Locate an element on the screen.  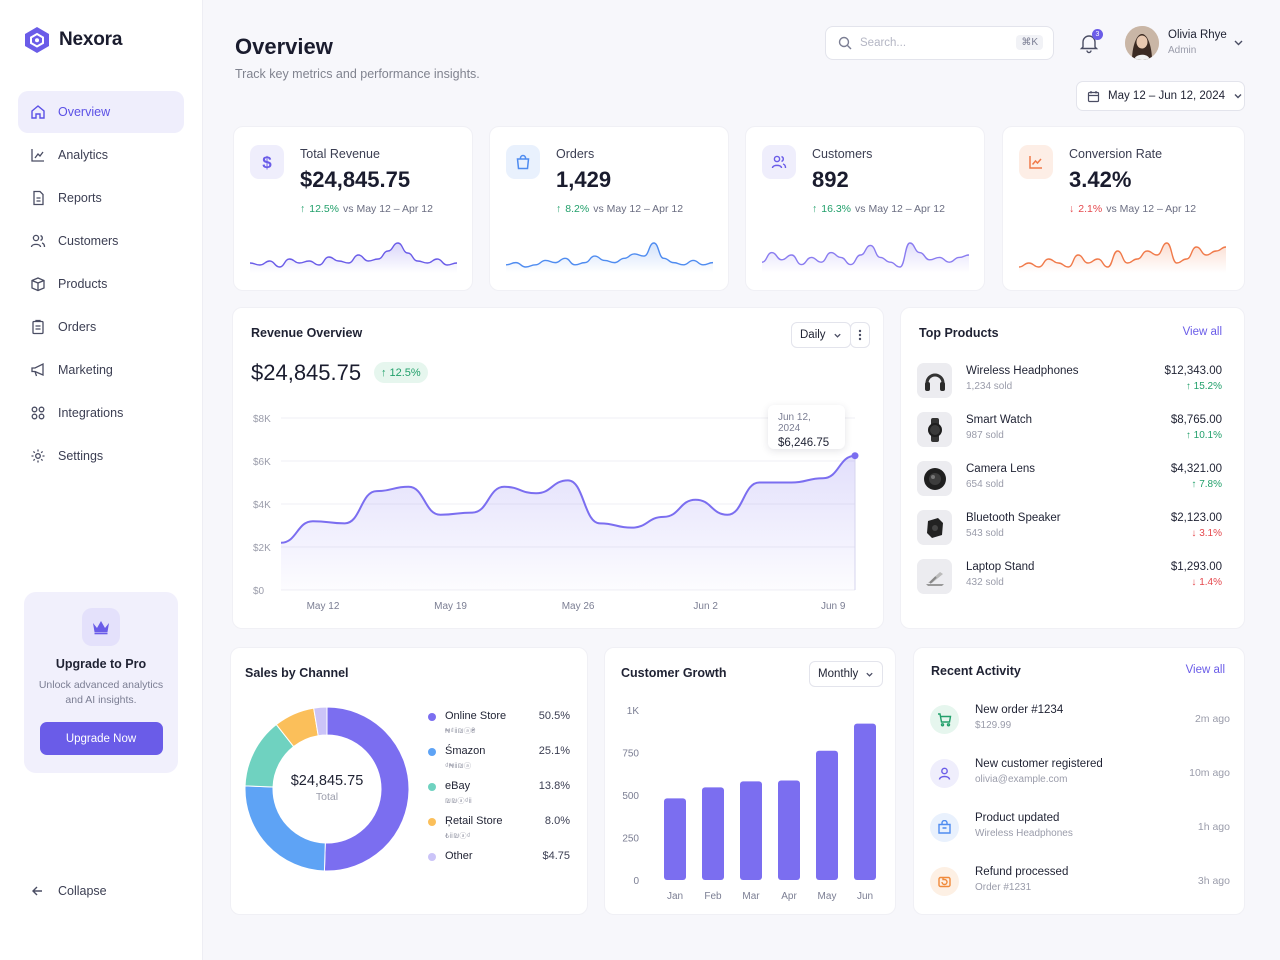
sales-donut-chart is located at coordinates (327, 789).